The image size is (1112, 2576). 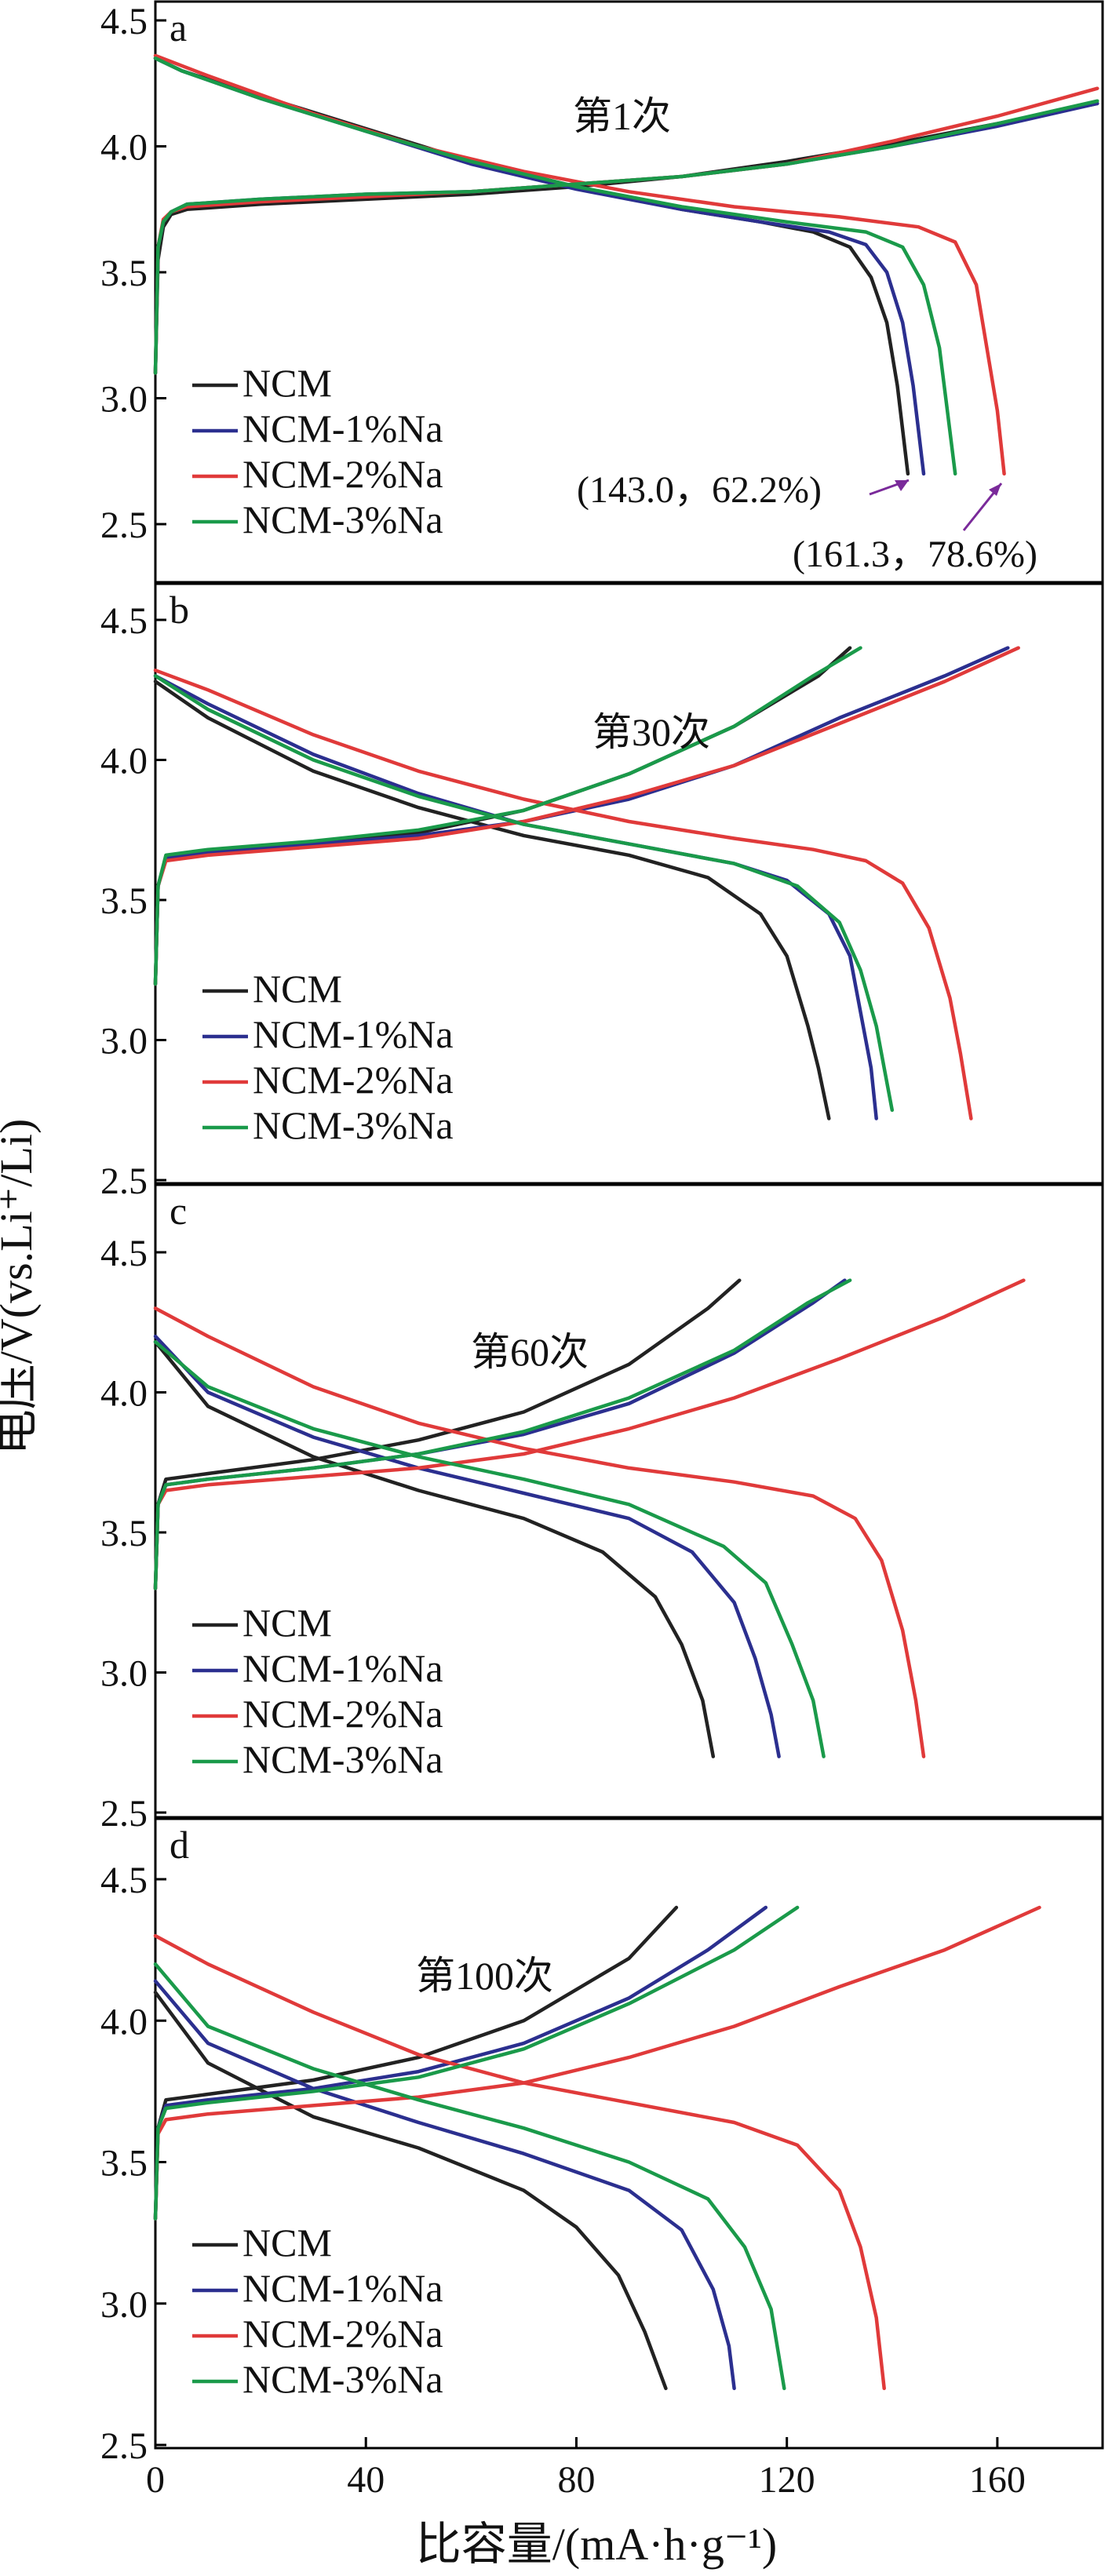 What do you see at coordinates (576, 2480) in the screenshot?
I see `x-tick-label: 80` at bounding box center [576, 2480].